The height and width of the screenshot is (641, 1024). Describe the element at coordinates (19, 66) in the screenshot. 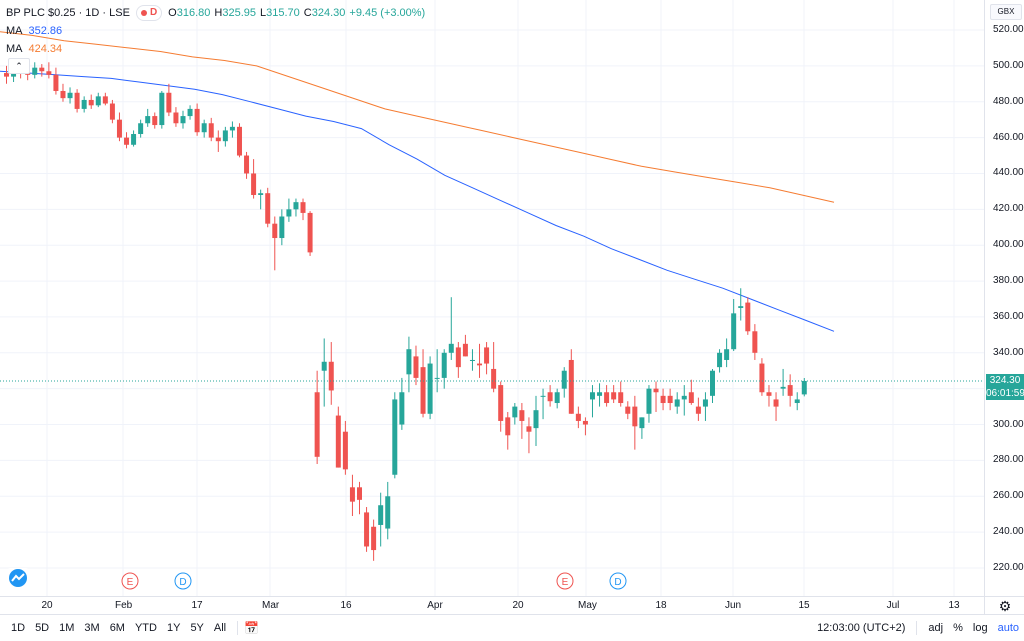

I see `collapse-legend-button: ⌃` at that location.